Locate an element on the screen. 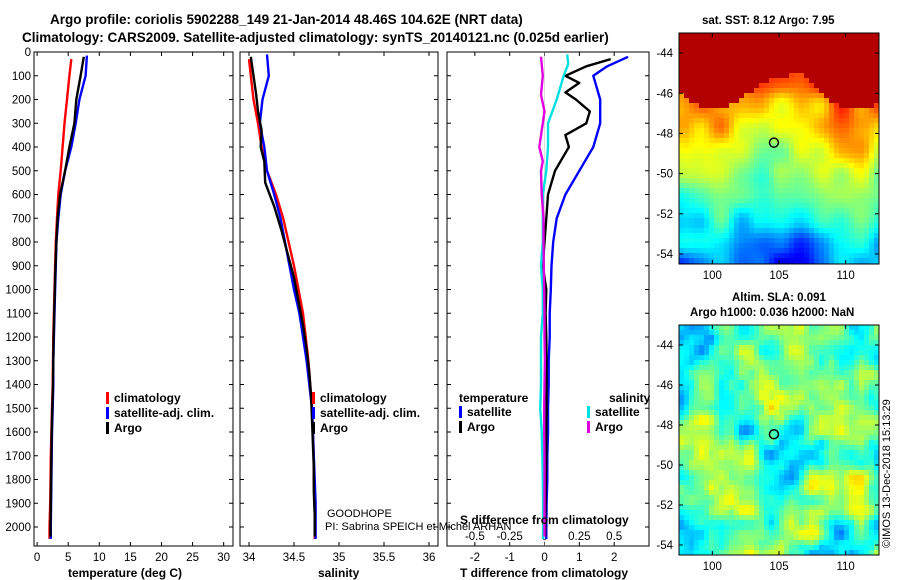 This screenshot has height=580, width=900. map-y-tick-label: -46 is located at coordinates (664, 94).